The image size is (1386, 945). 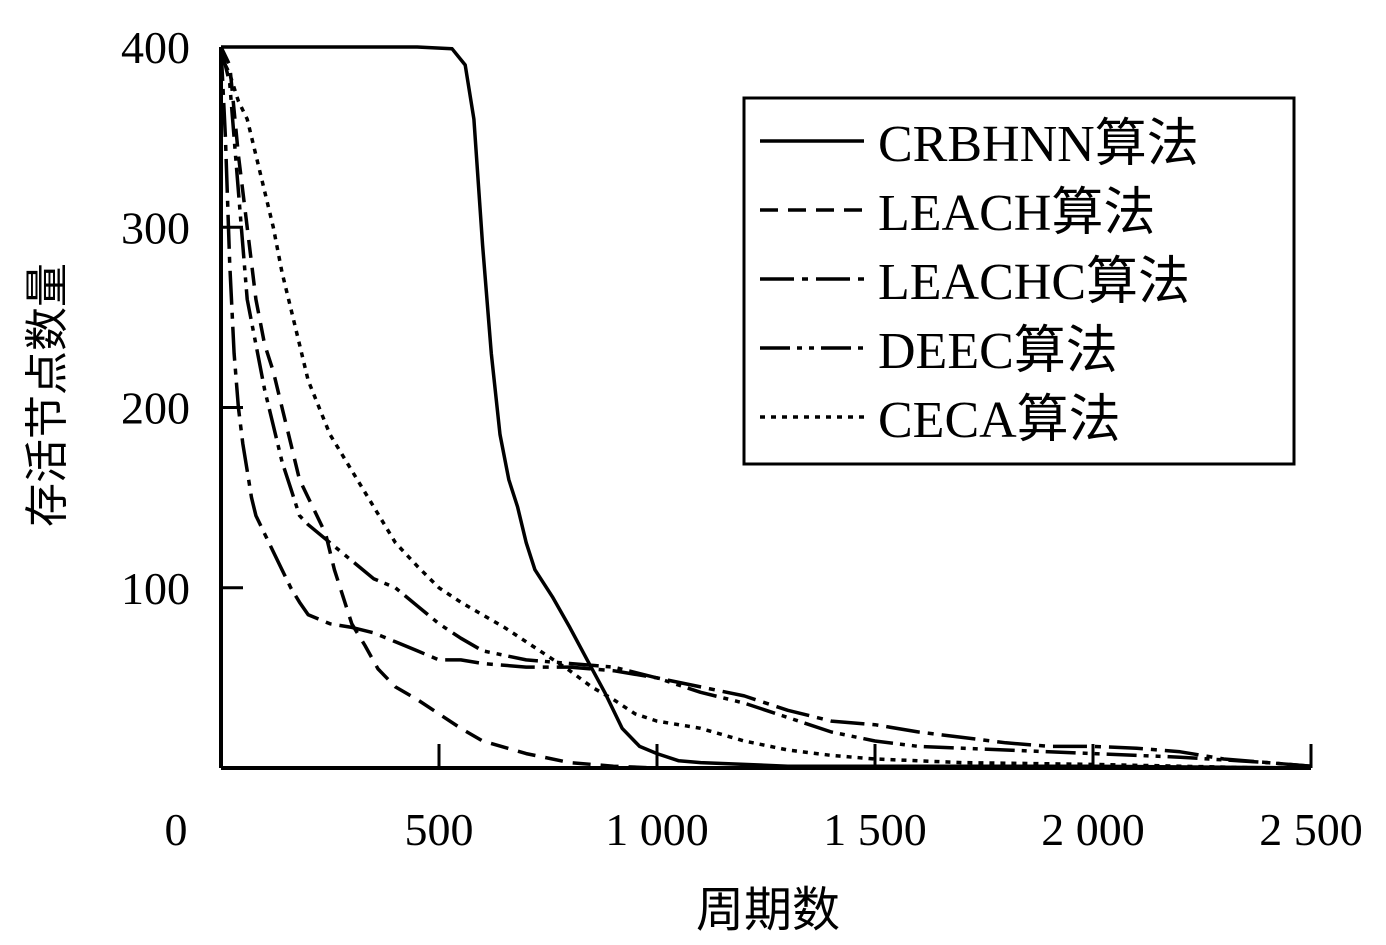 I want to click on legend-label-1: CRBHNN算法, so click(x=1038, y=144).